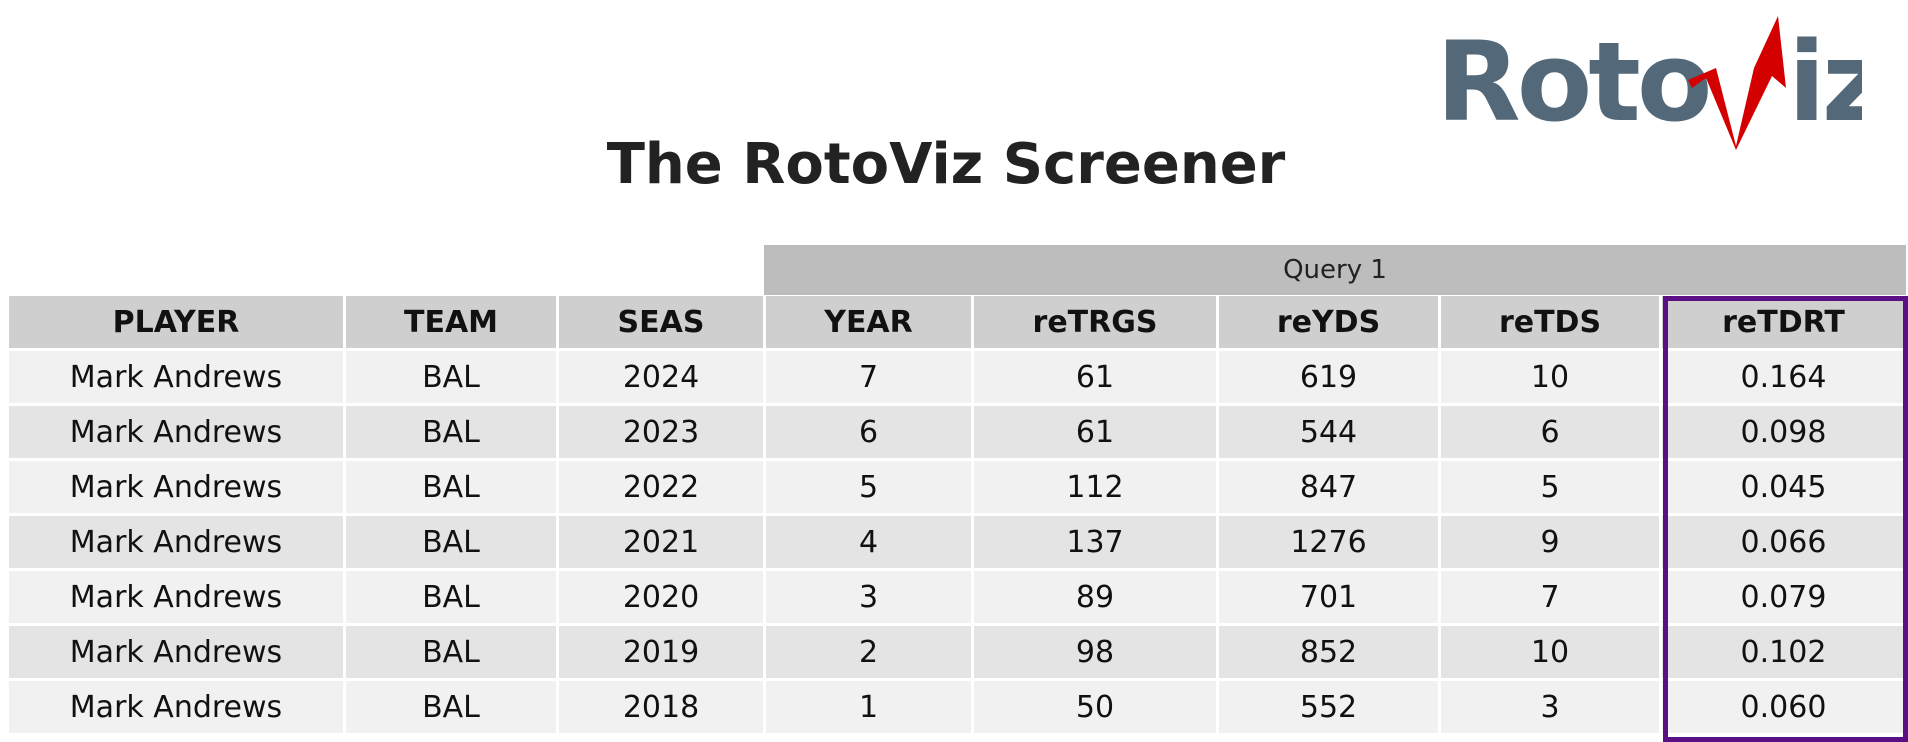  I want to click on cell-year: 2, so click(868, 653).